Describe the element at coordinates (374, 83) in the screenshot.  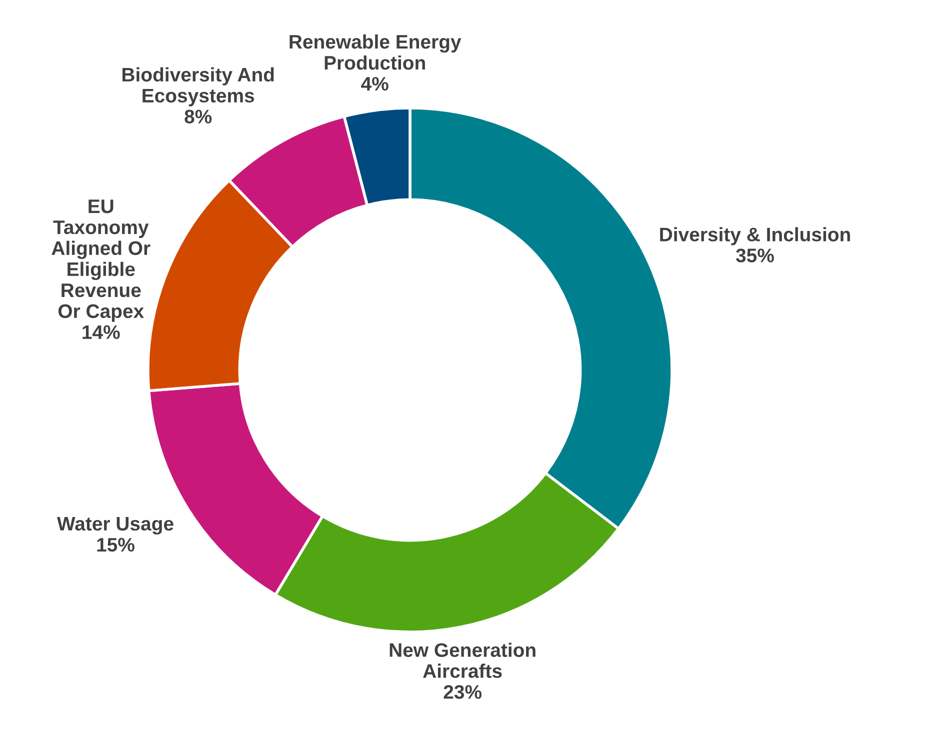
I see `data-label: 4%` at that location.